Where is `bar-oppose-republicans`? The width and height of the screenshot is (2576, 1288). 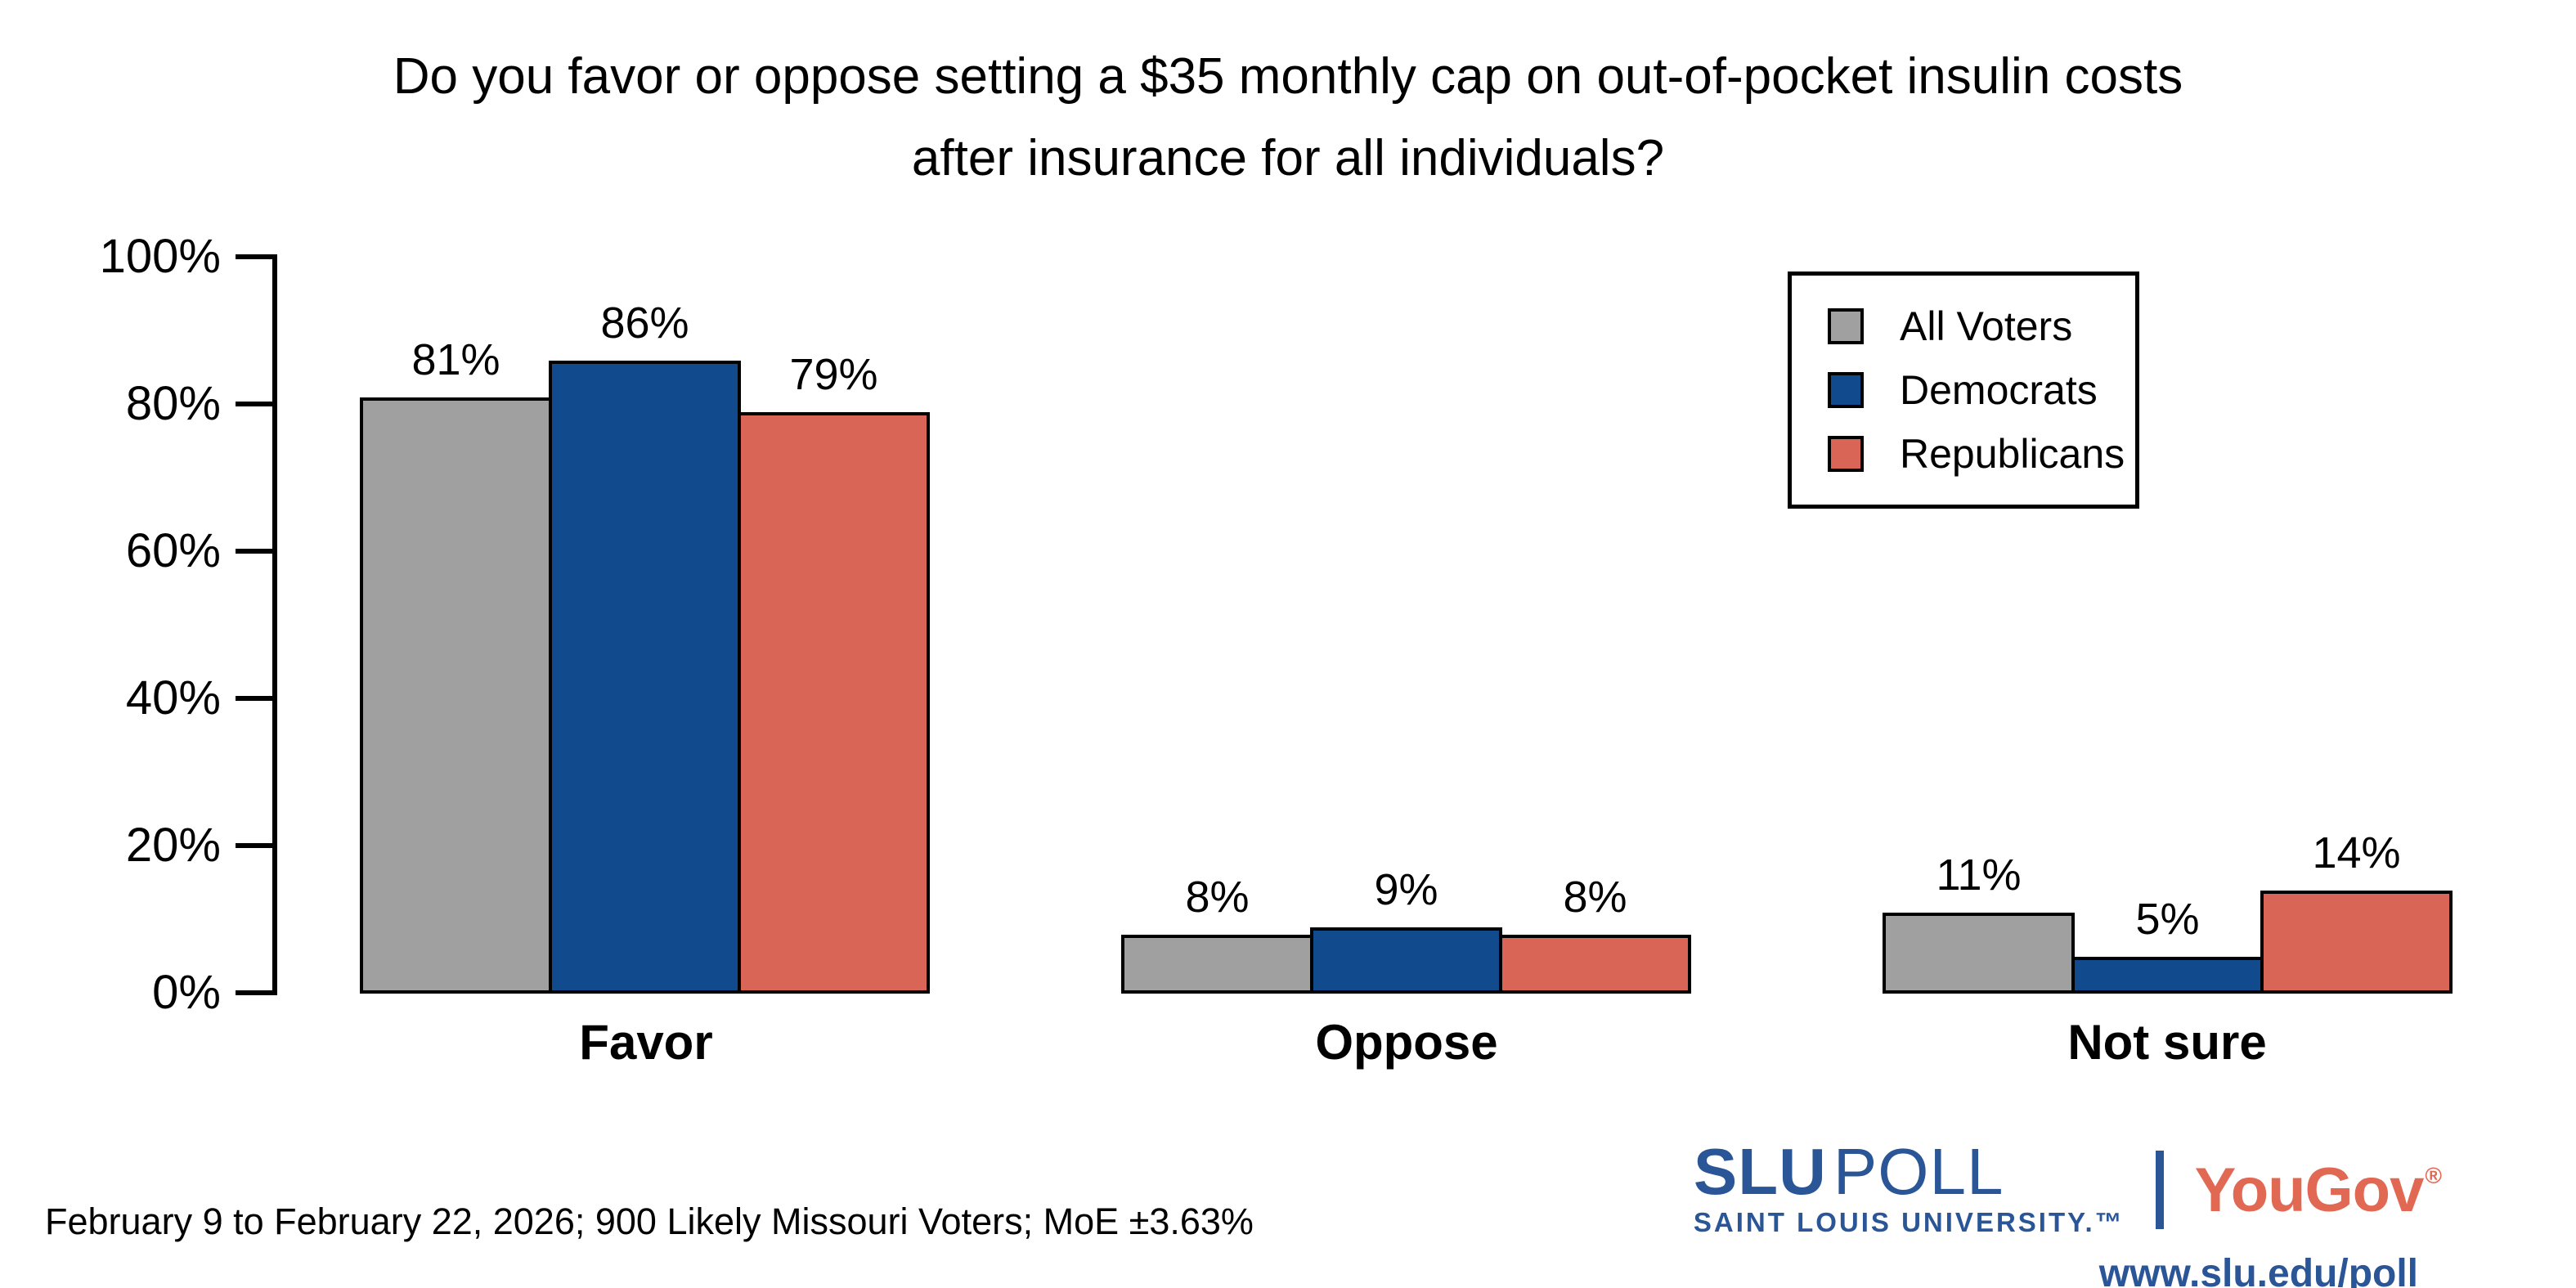 bar-oppose-republicans is located at coordinates (1595, 965).